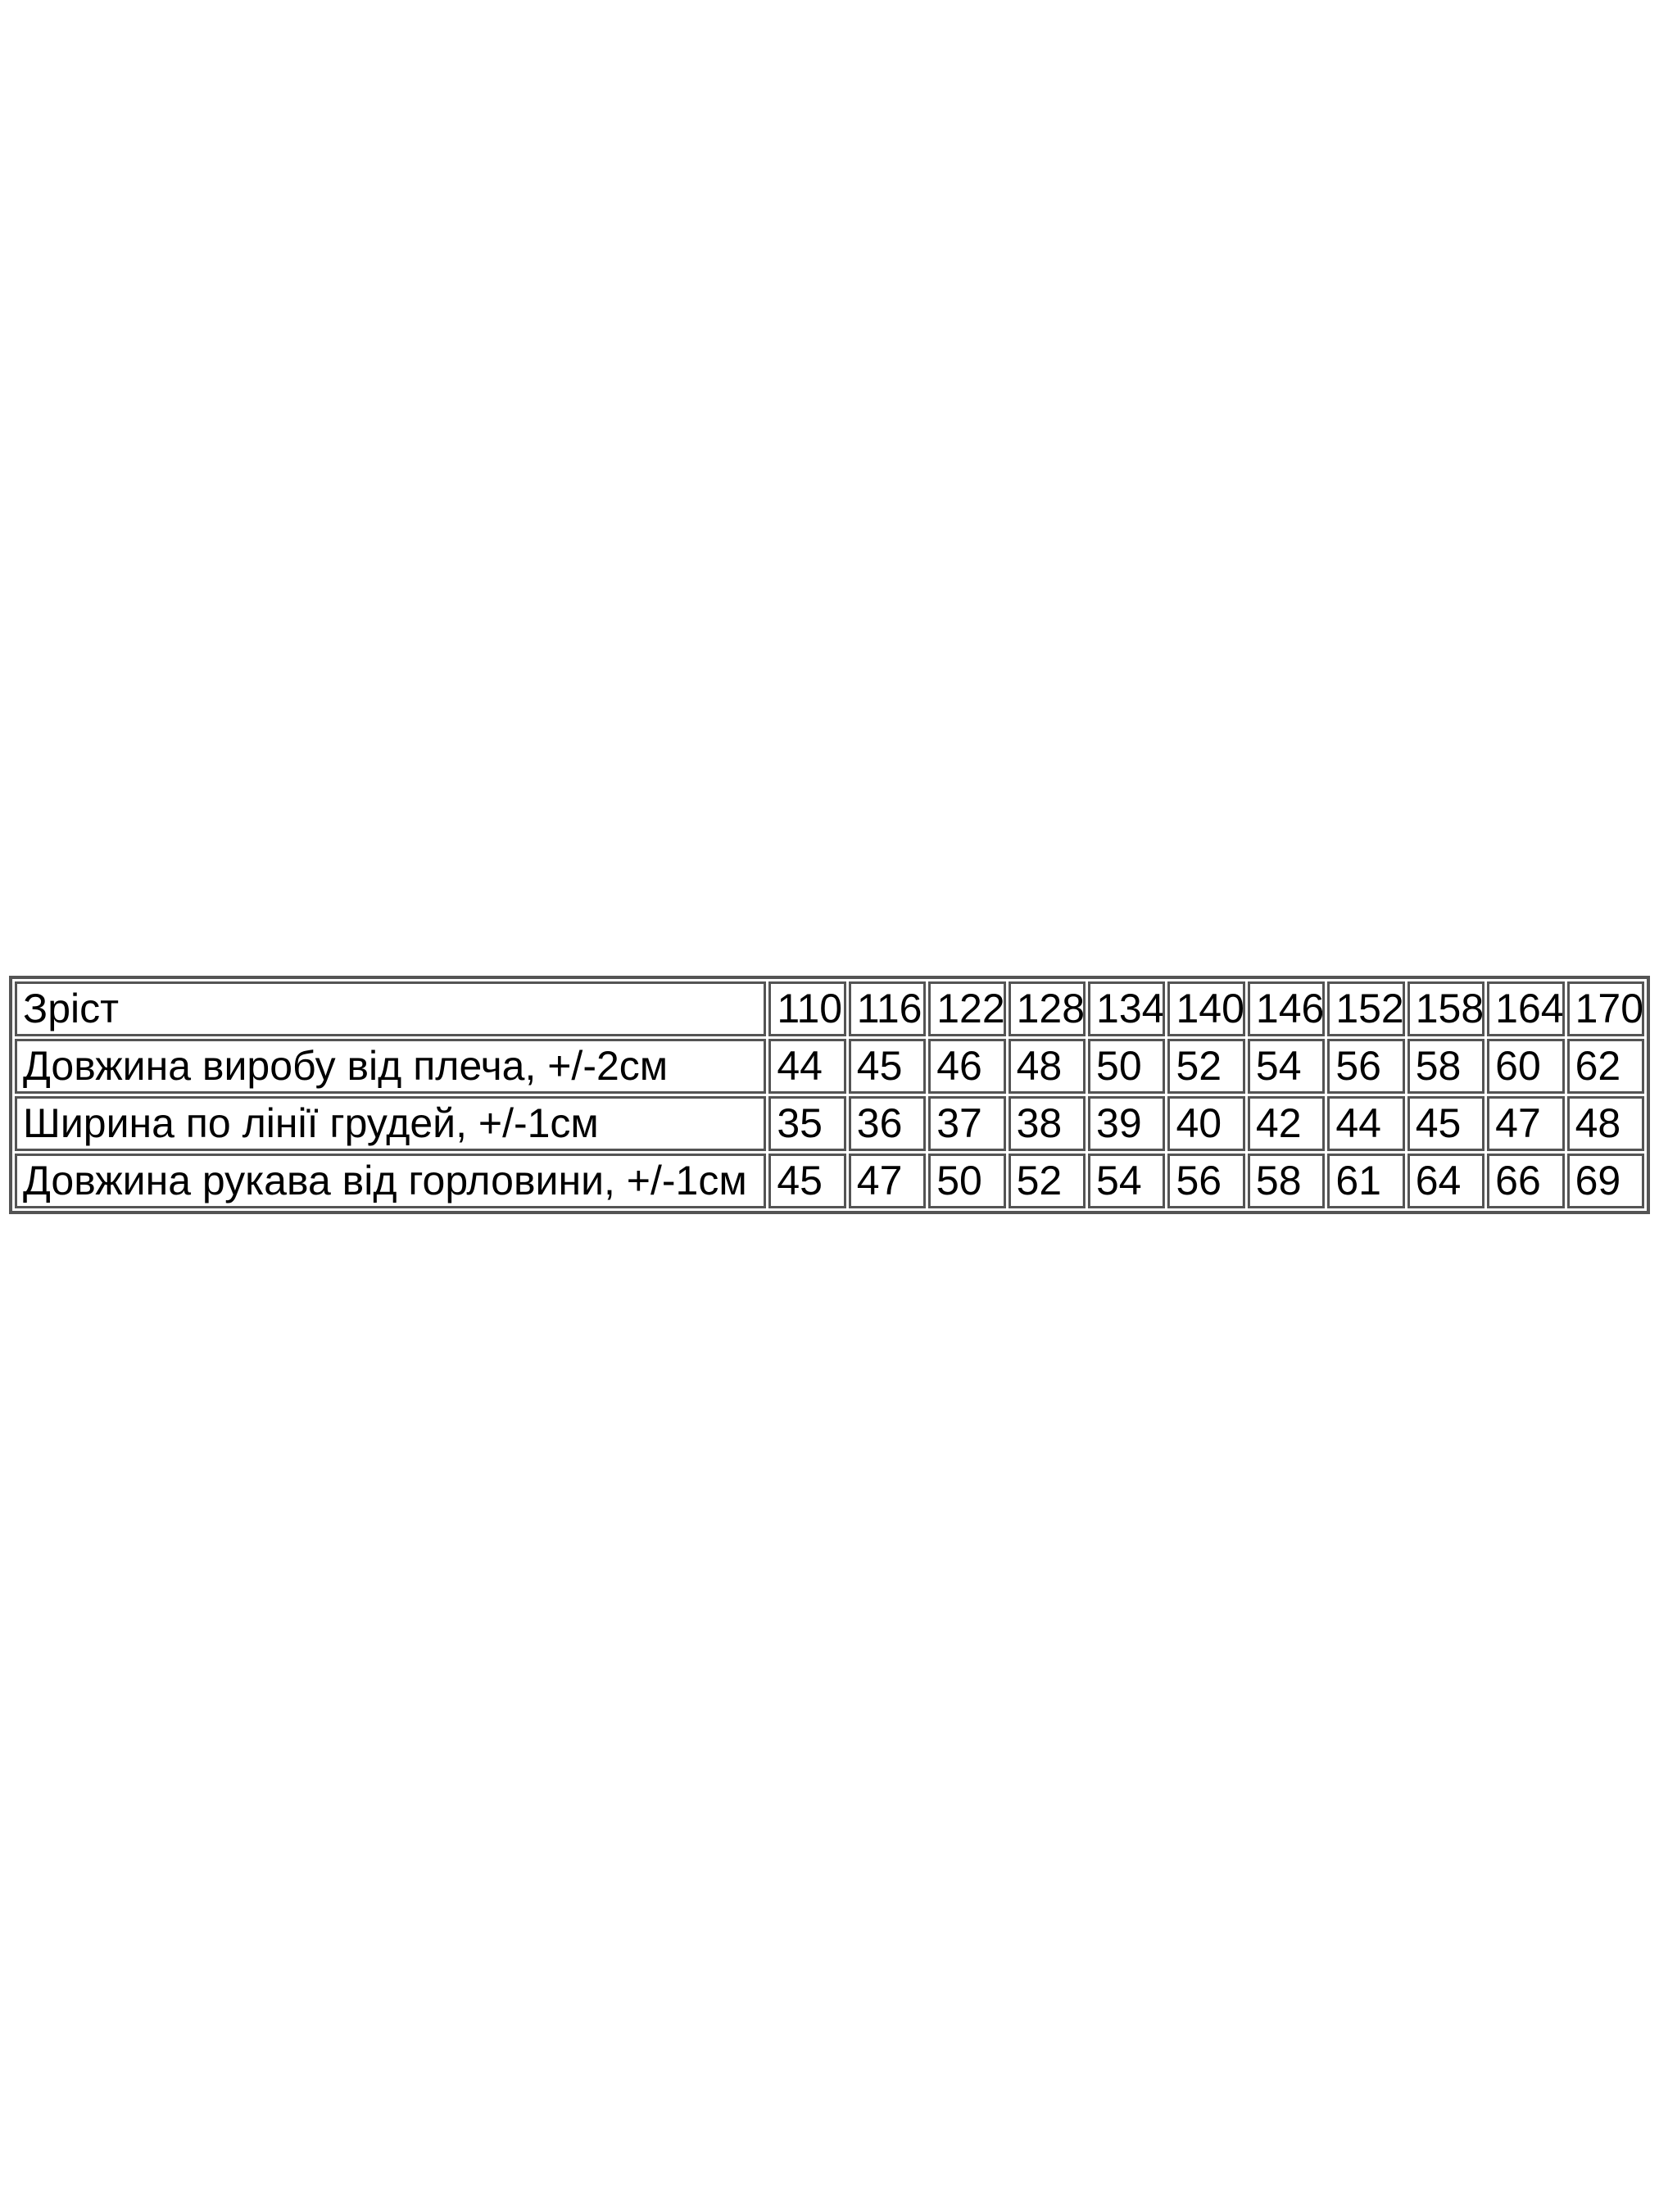  I want to click on size-value-cell: 66, so click(1526, 1181).